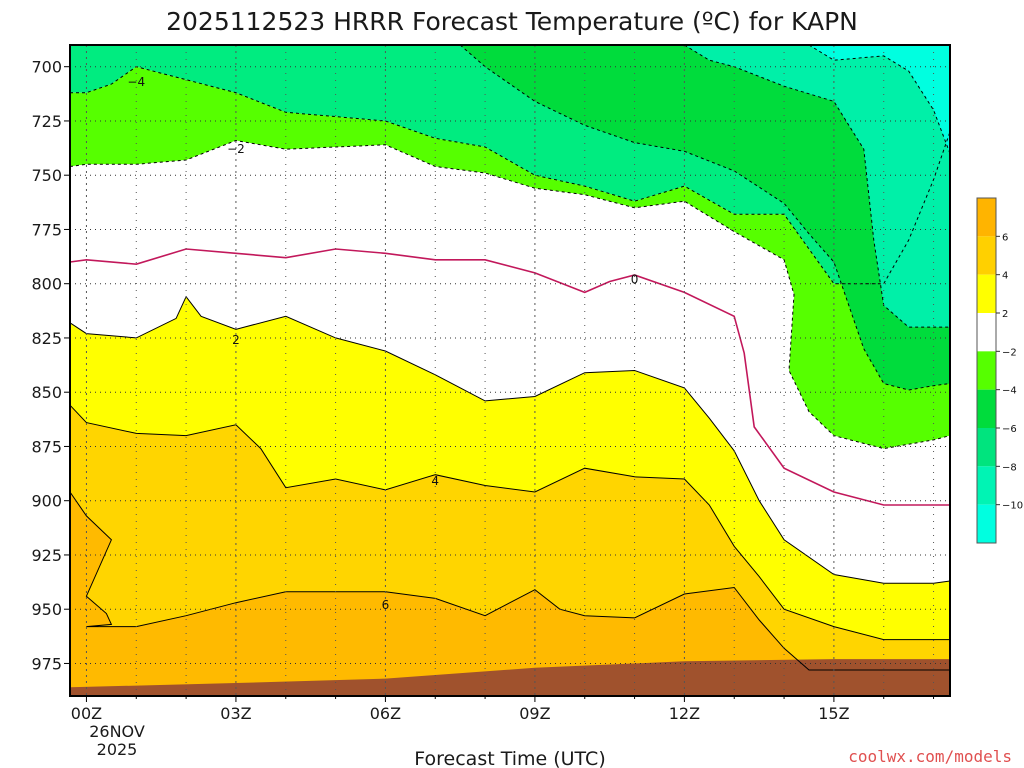  I want to click on contour-label-1: −2, so click(236, 149).